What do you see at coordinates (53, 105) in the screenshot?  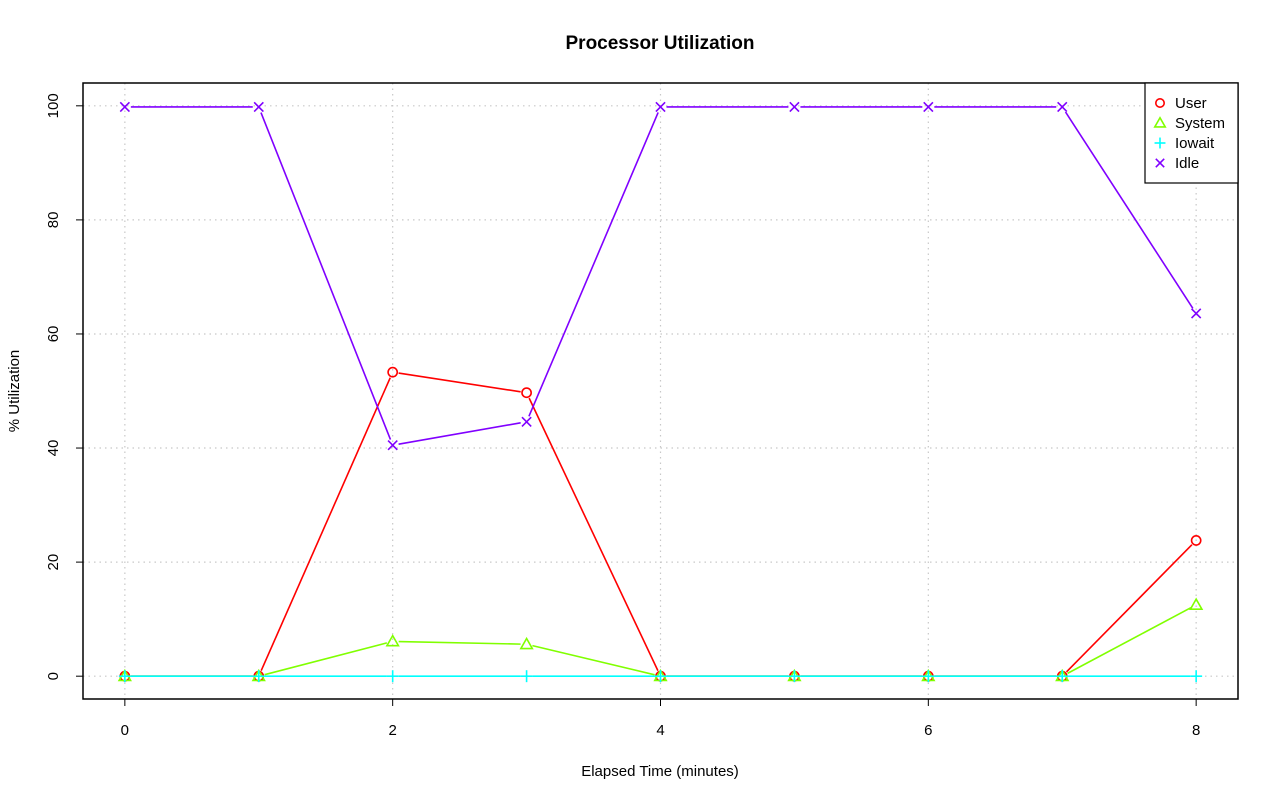 I see `y-tick-label: 100` at bounding box center [53, 105].